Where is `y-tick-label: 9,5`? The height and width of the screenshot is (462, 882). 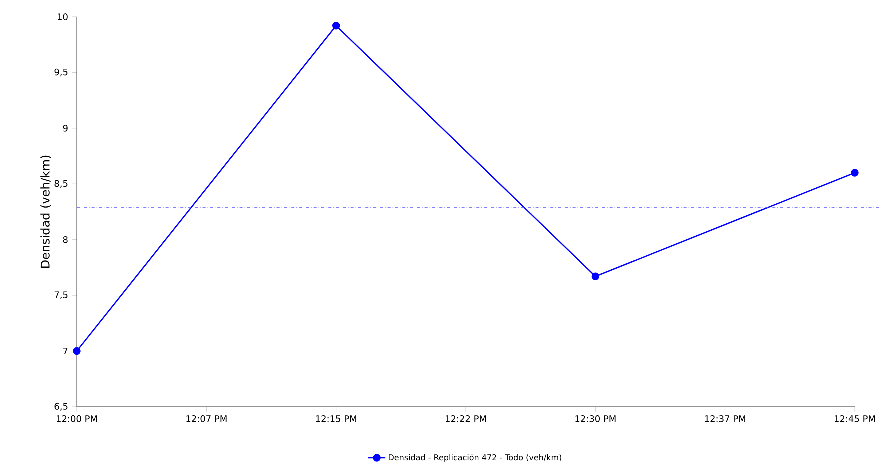 y-tick-label: 9,5 is located at coordinates (61, 72).